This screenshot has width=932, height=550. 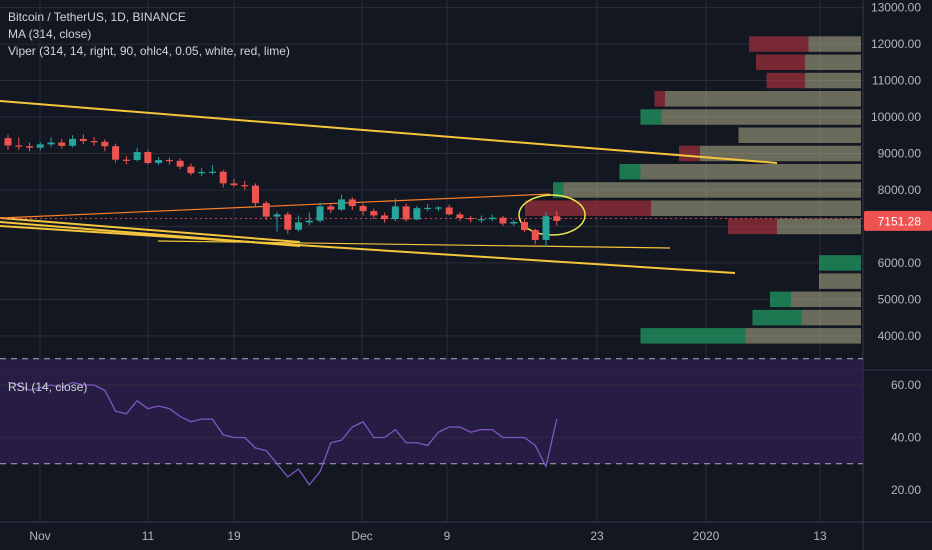 I want to click on rsi-line, so click(x=282, y=433).